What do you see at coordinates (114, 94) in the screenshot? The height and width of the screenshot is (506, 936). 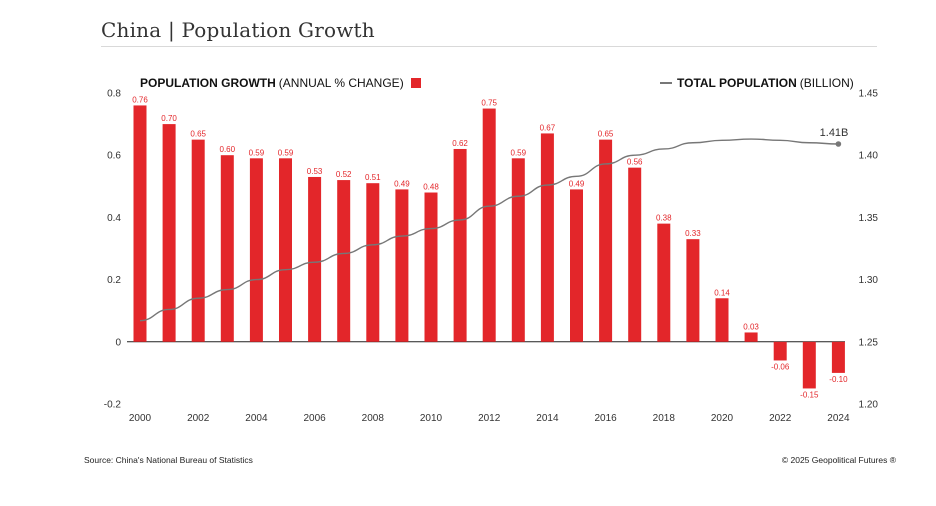 I see `y-tick-label: 0.8` at bounding box center [114, 94].